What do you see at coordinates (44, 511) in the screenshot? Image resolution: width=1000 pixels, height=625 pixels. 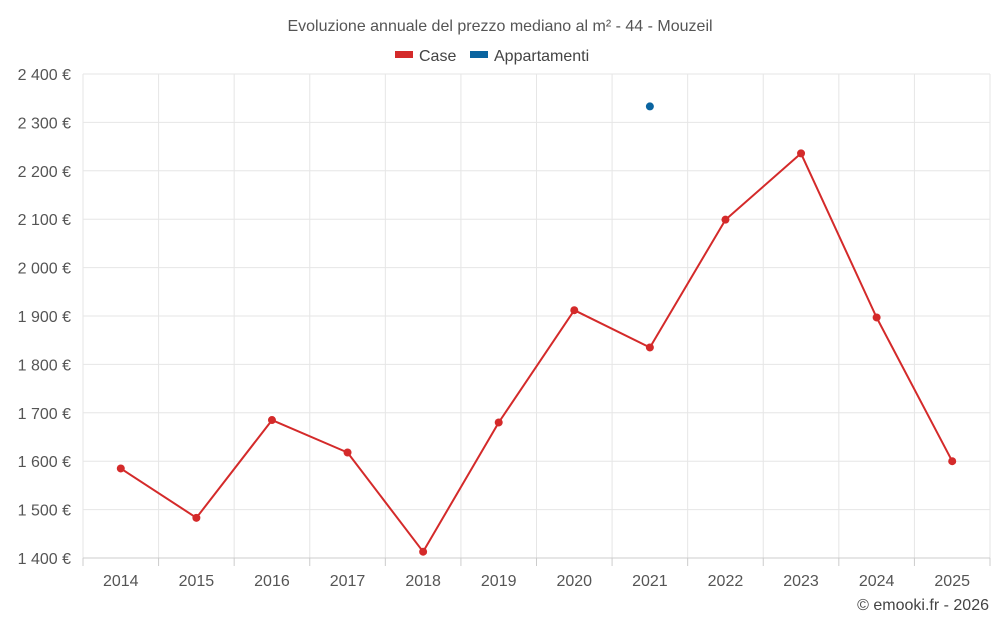 I see `y-tick-label: 1 500 €` at bounding box center [44, 511].